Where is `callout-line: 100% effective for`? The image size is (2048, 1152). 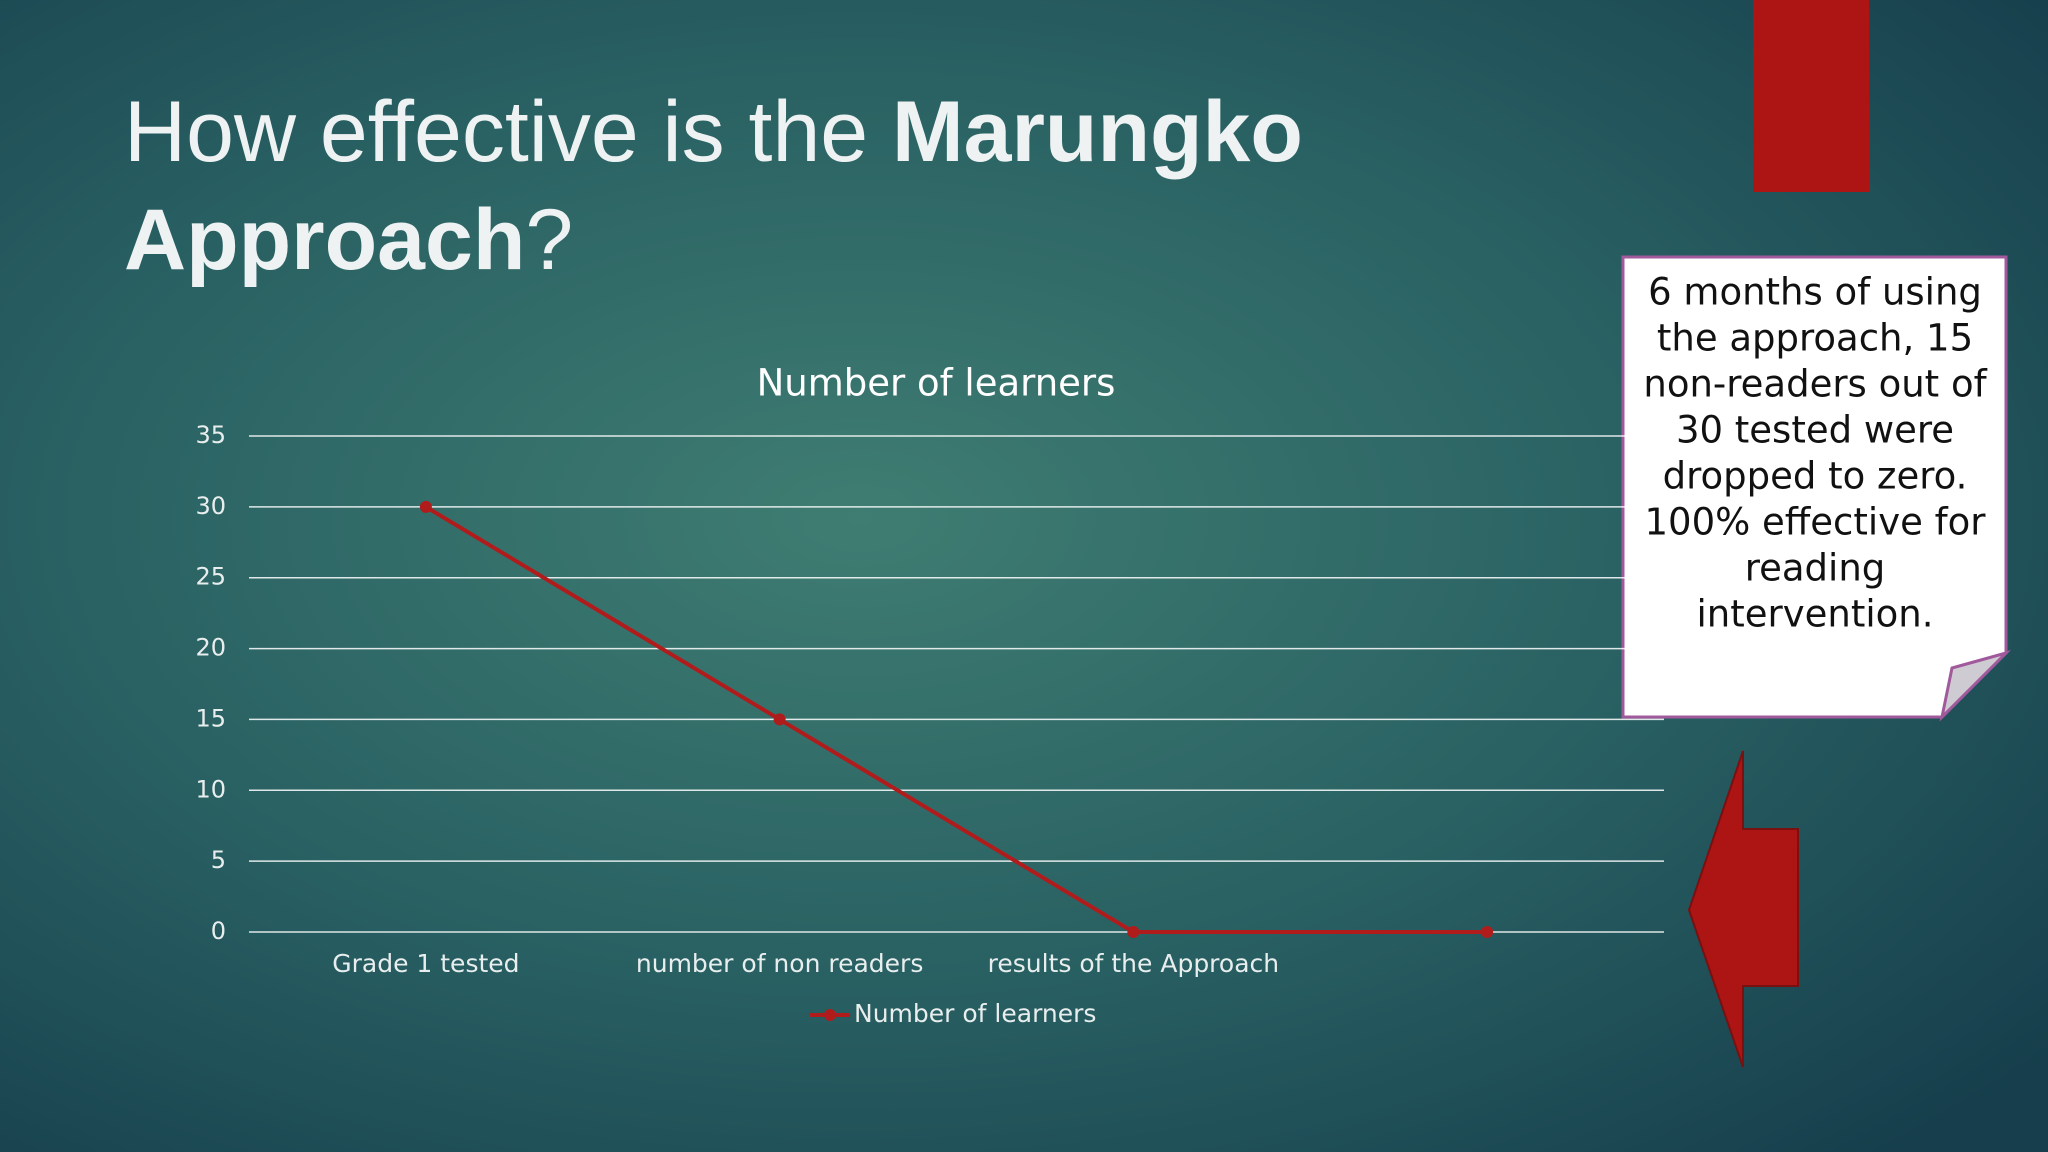 callout-line: 100% effective for is located at coordinates (1816, 522).